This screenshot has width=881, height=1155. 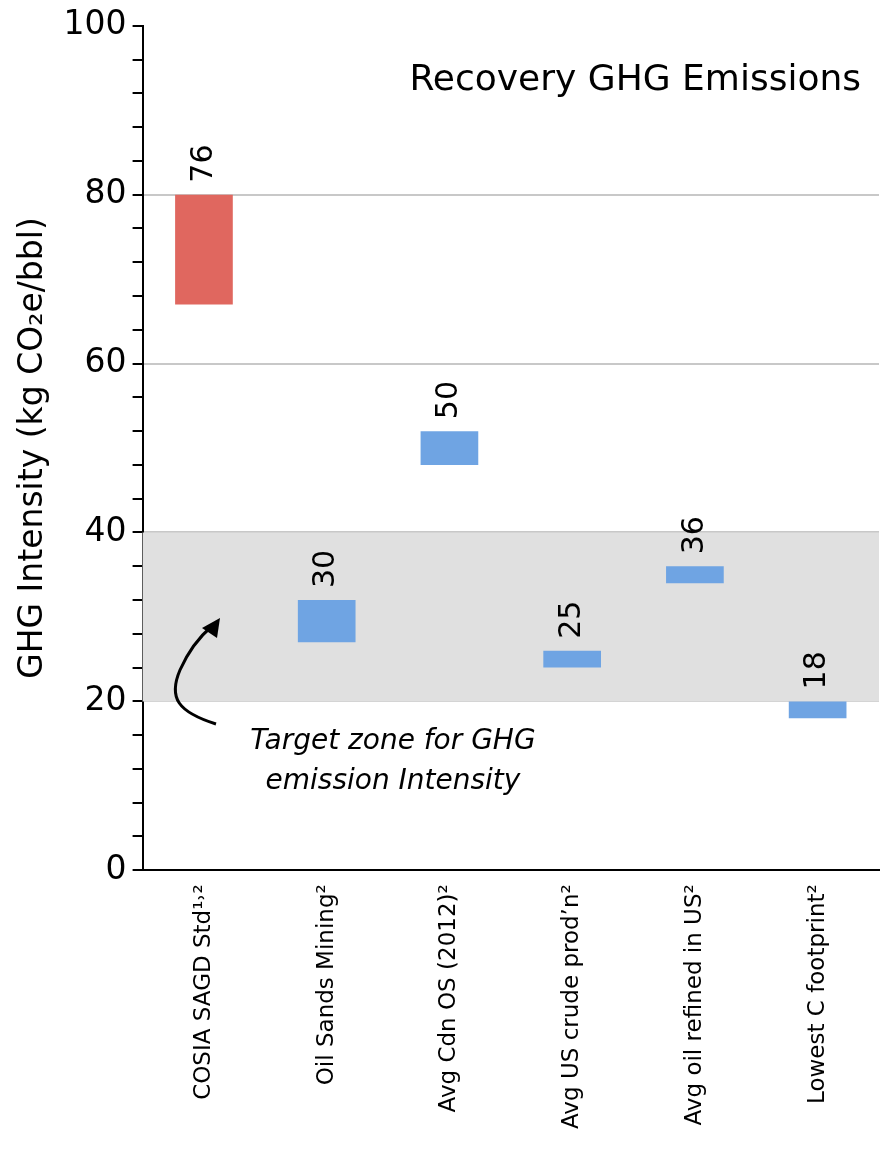 What do you see at coordinates (635, 78) in the screenshot?
I see `text: Recovery GHG Emissions` at bounding box center [635, 78].